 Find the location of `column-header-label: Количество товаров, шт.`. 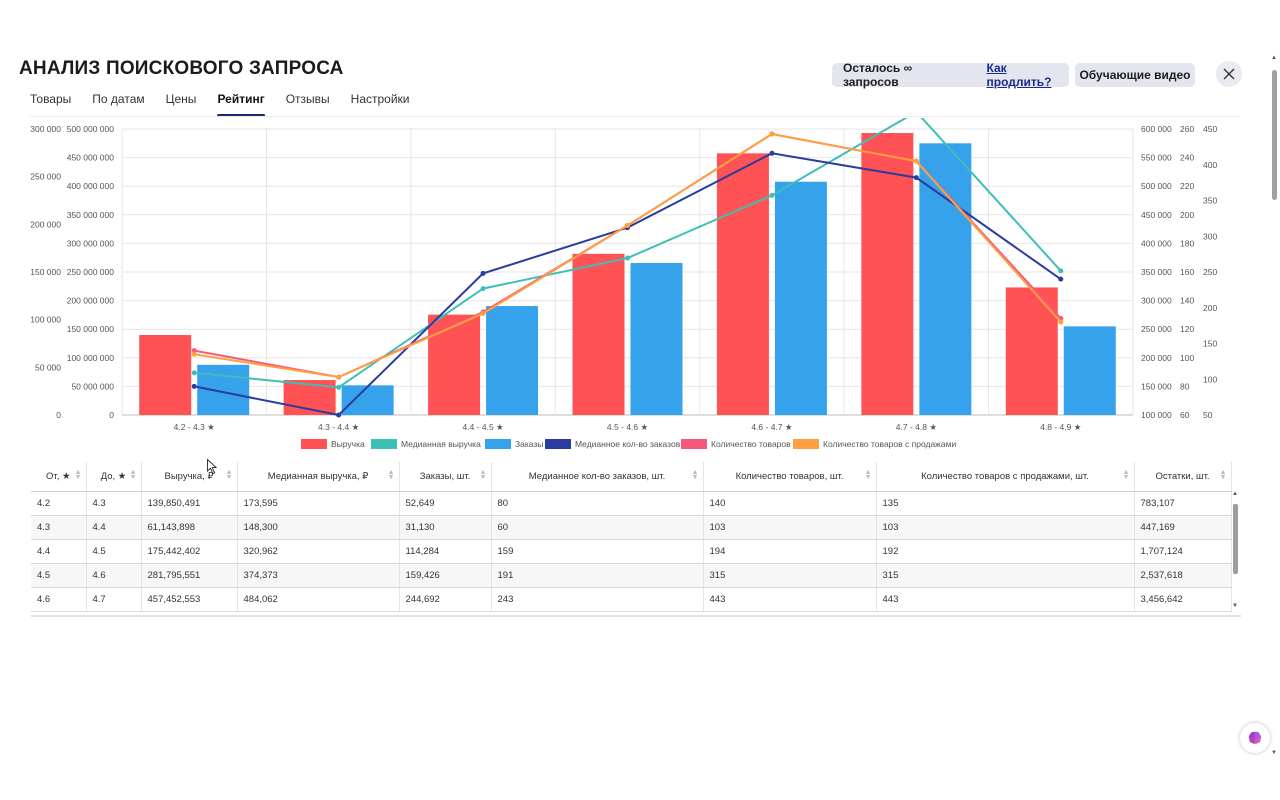

column-header-label: Количество товаров, шт. is located at coordinates (789, 476).